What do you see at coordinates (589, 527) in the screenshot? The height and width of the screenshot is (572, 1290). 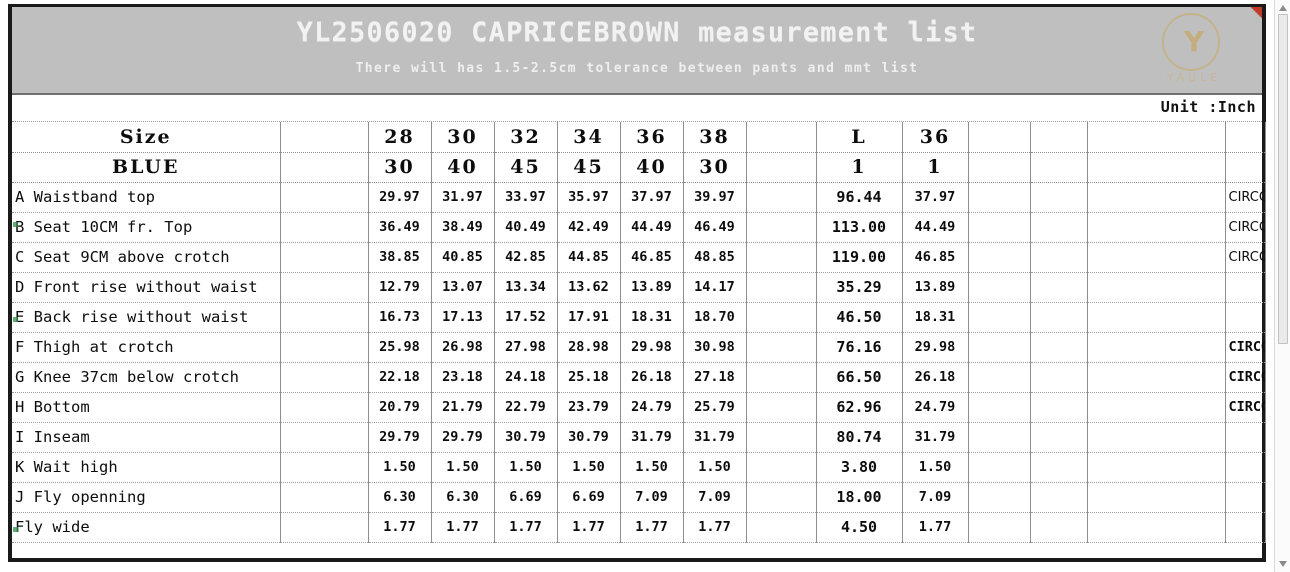 I see `measure-11-3: 1.77` at bounding box center [589, 527].